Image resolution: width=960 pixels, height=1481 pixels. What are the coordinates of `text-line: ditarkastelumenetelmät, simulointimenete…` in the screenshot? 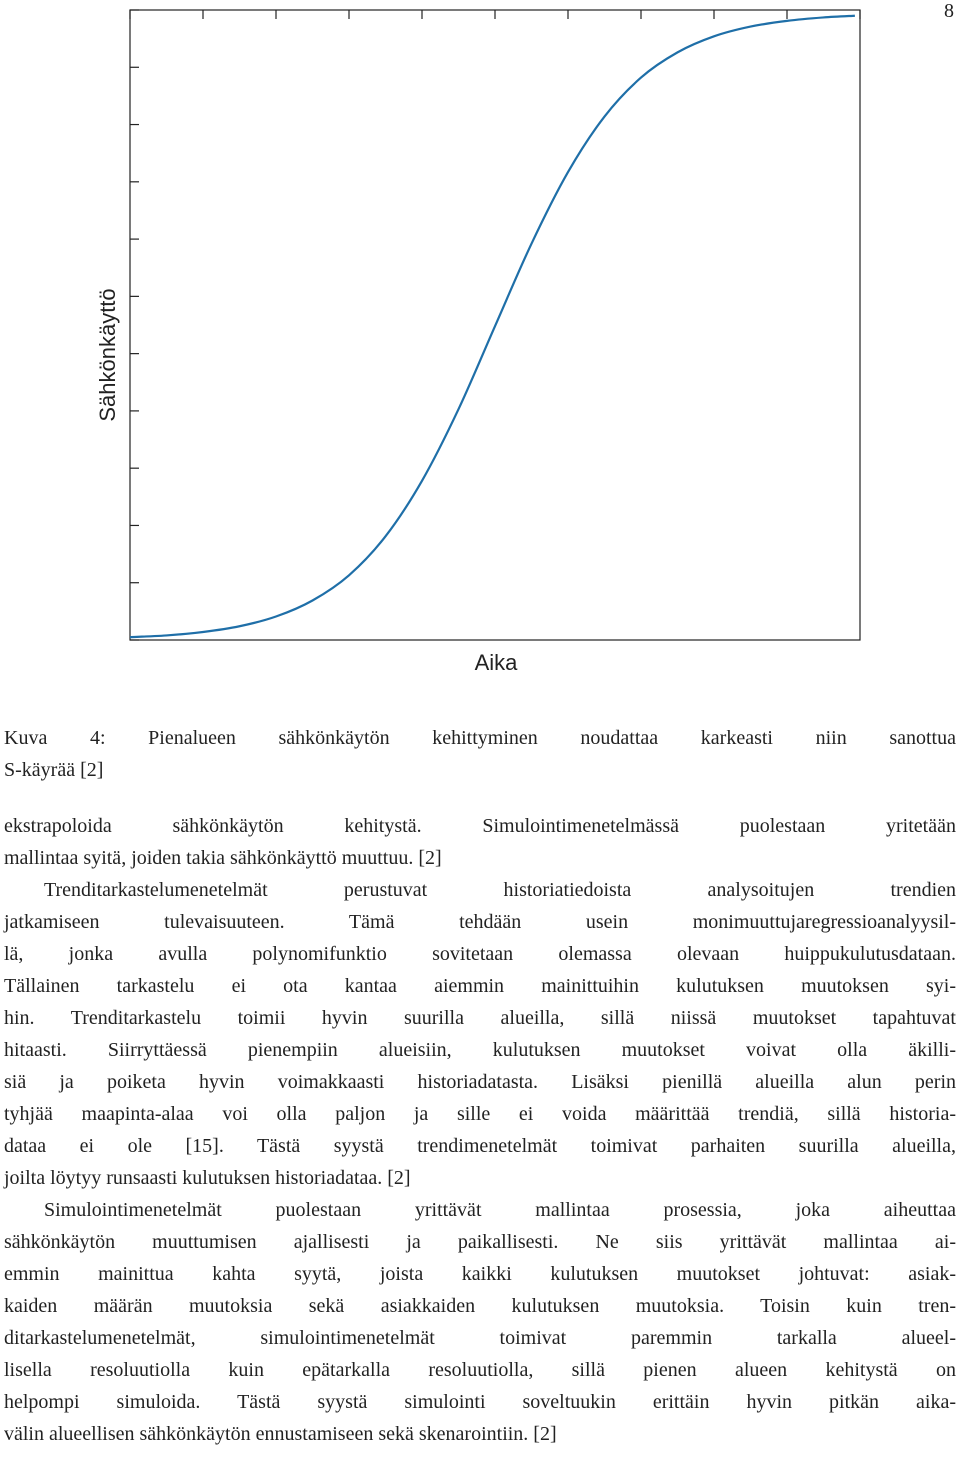 It's located at (480, 1338).